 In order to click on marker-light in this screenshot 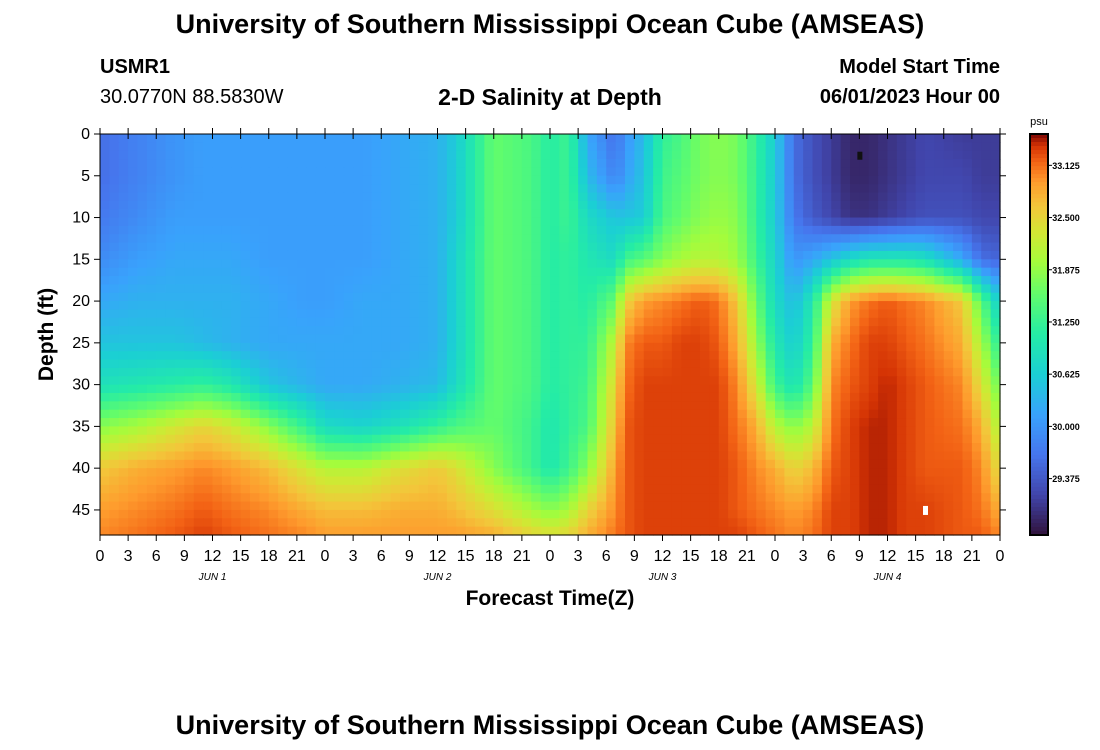, I will do `click(925, 510)`.